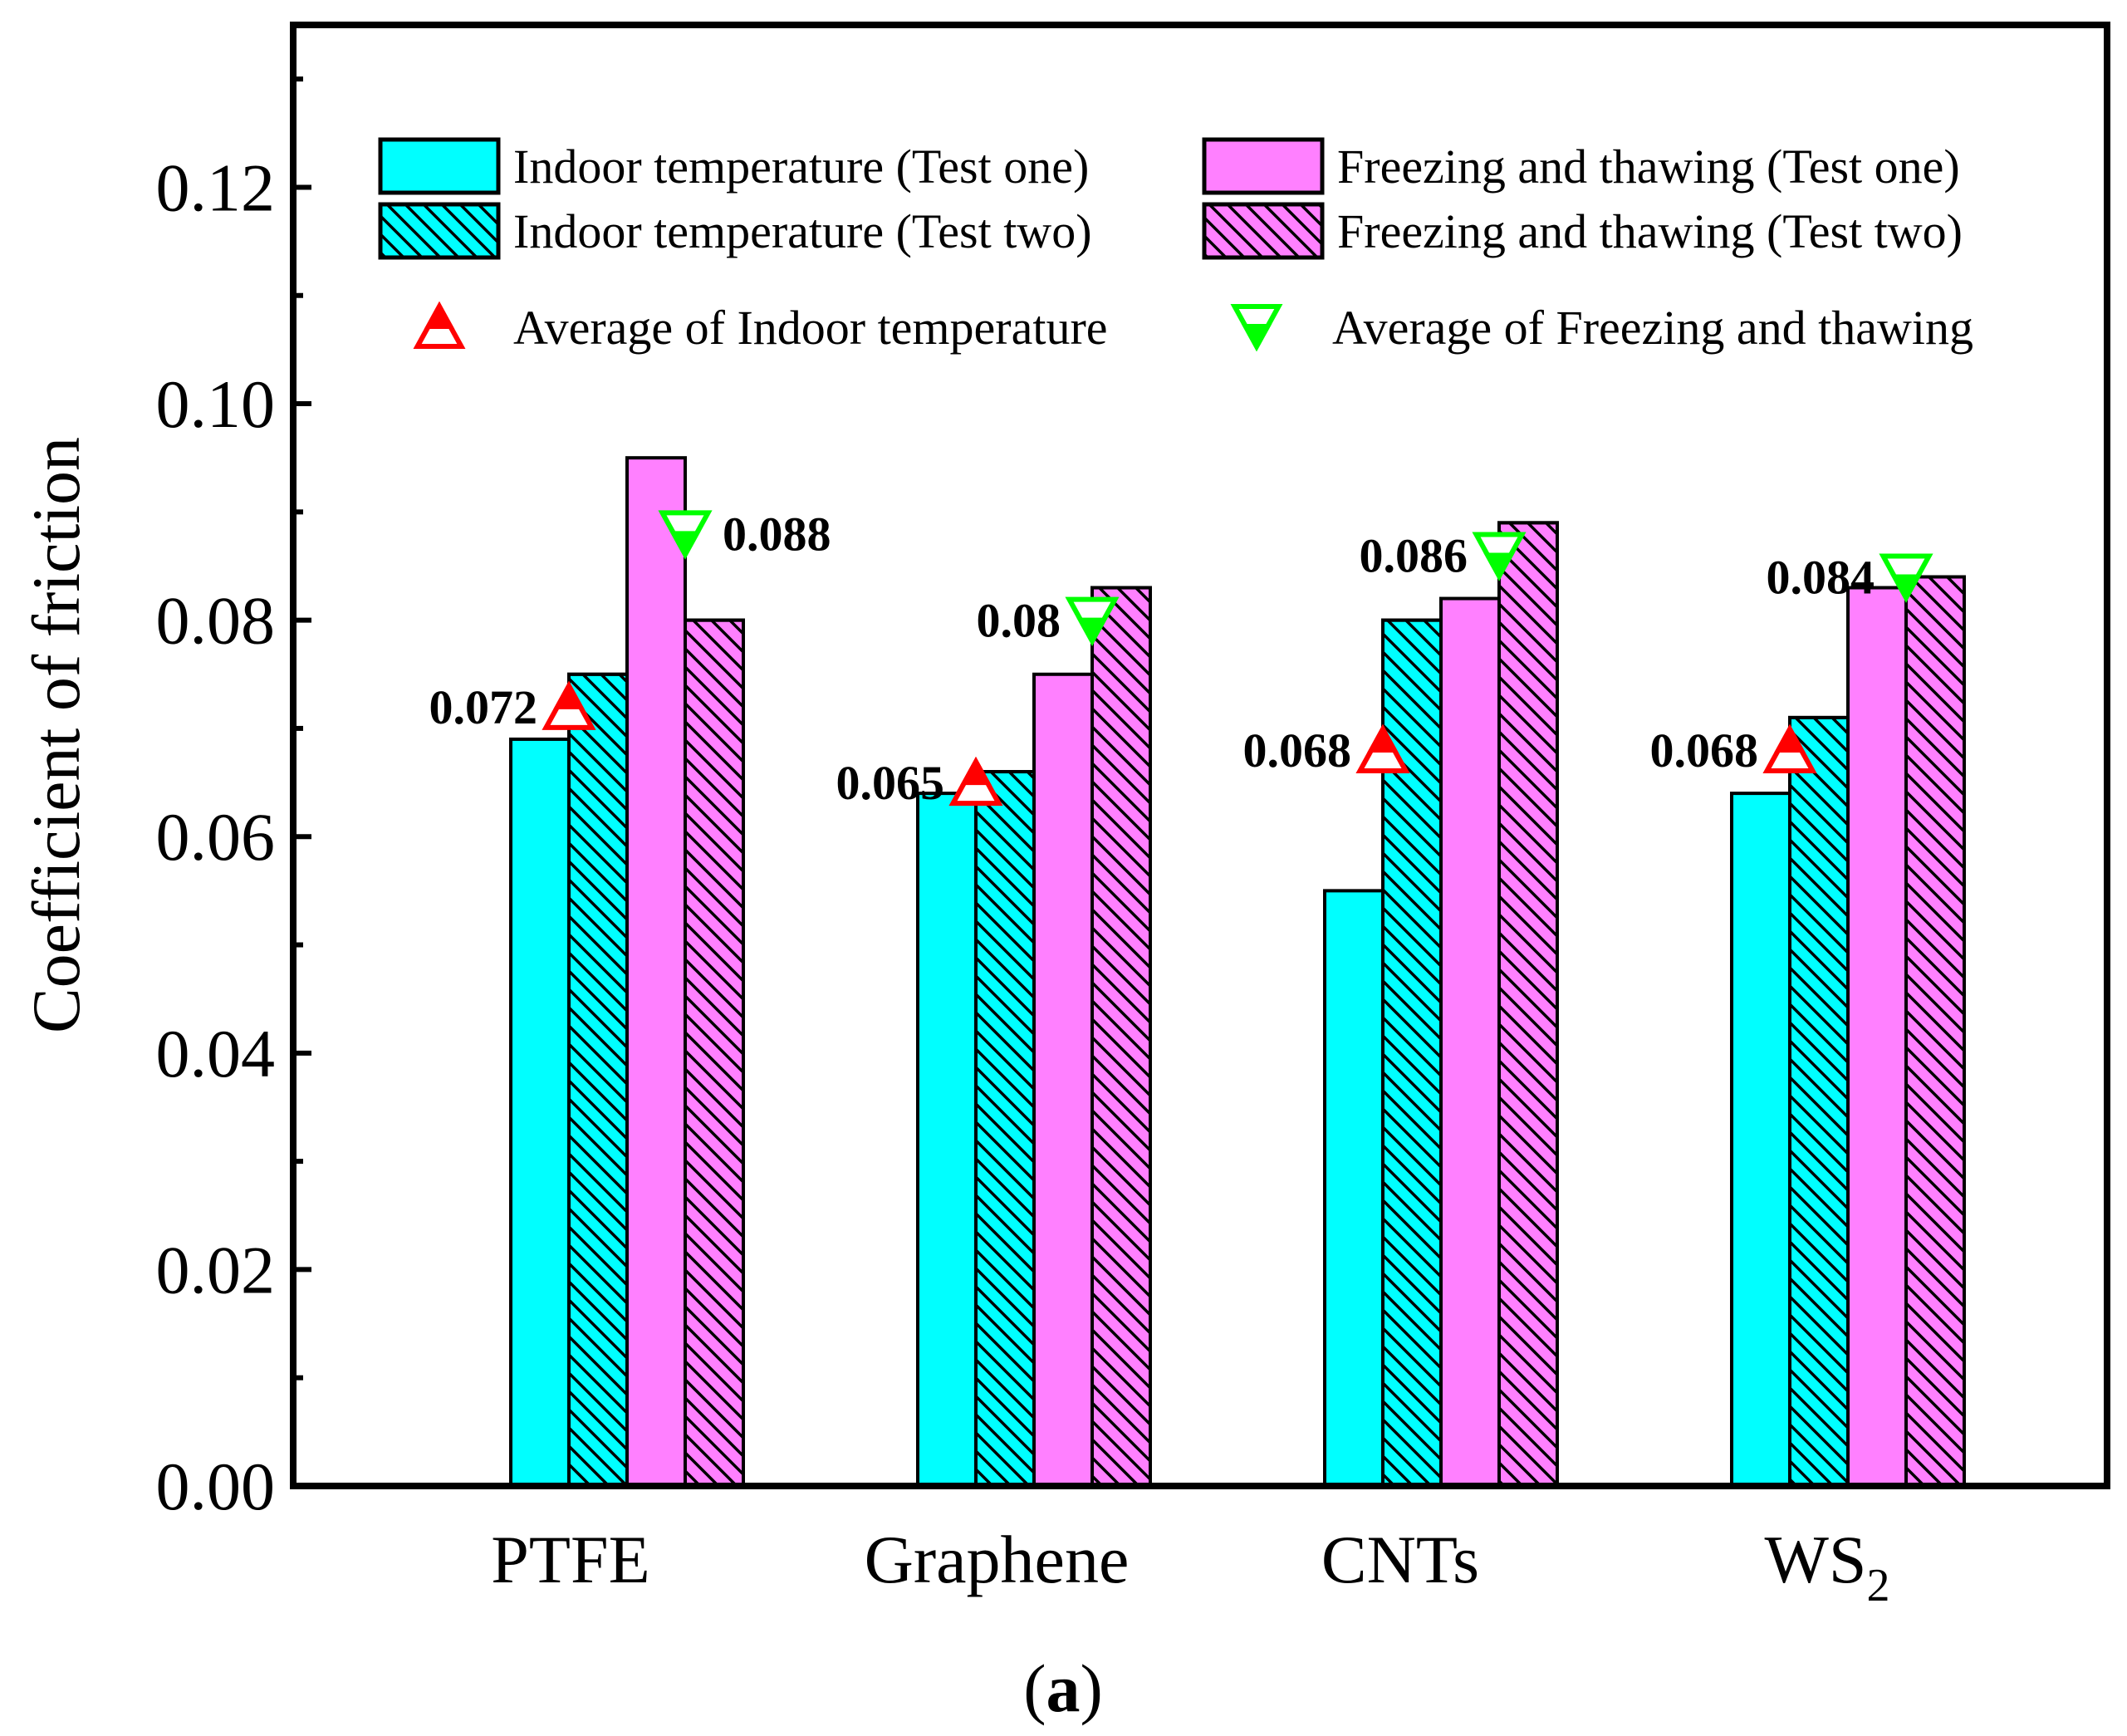 Image resolution: width=2127 pixels, height=1736 pixels. Describe the element at coordinates (1821, 578) in the screenshot. I see `avg-freeze-label-4: 0.084` at that location.